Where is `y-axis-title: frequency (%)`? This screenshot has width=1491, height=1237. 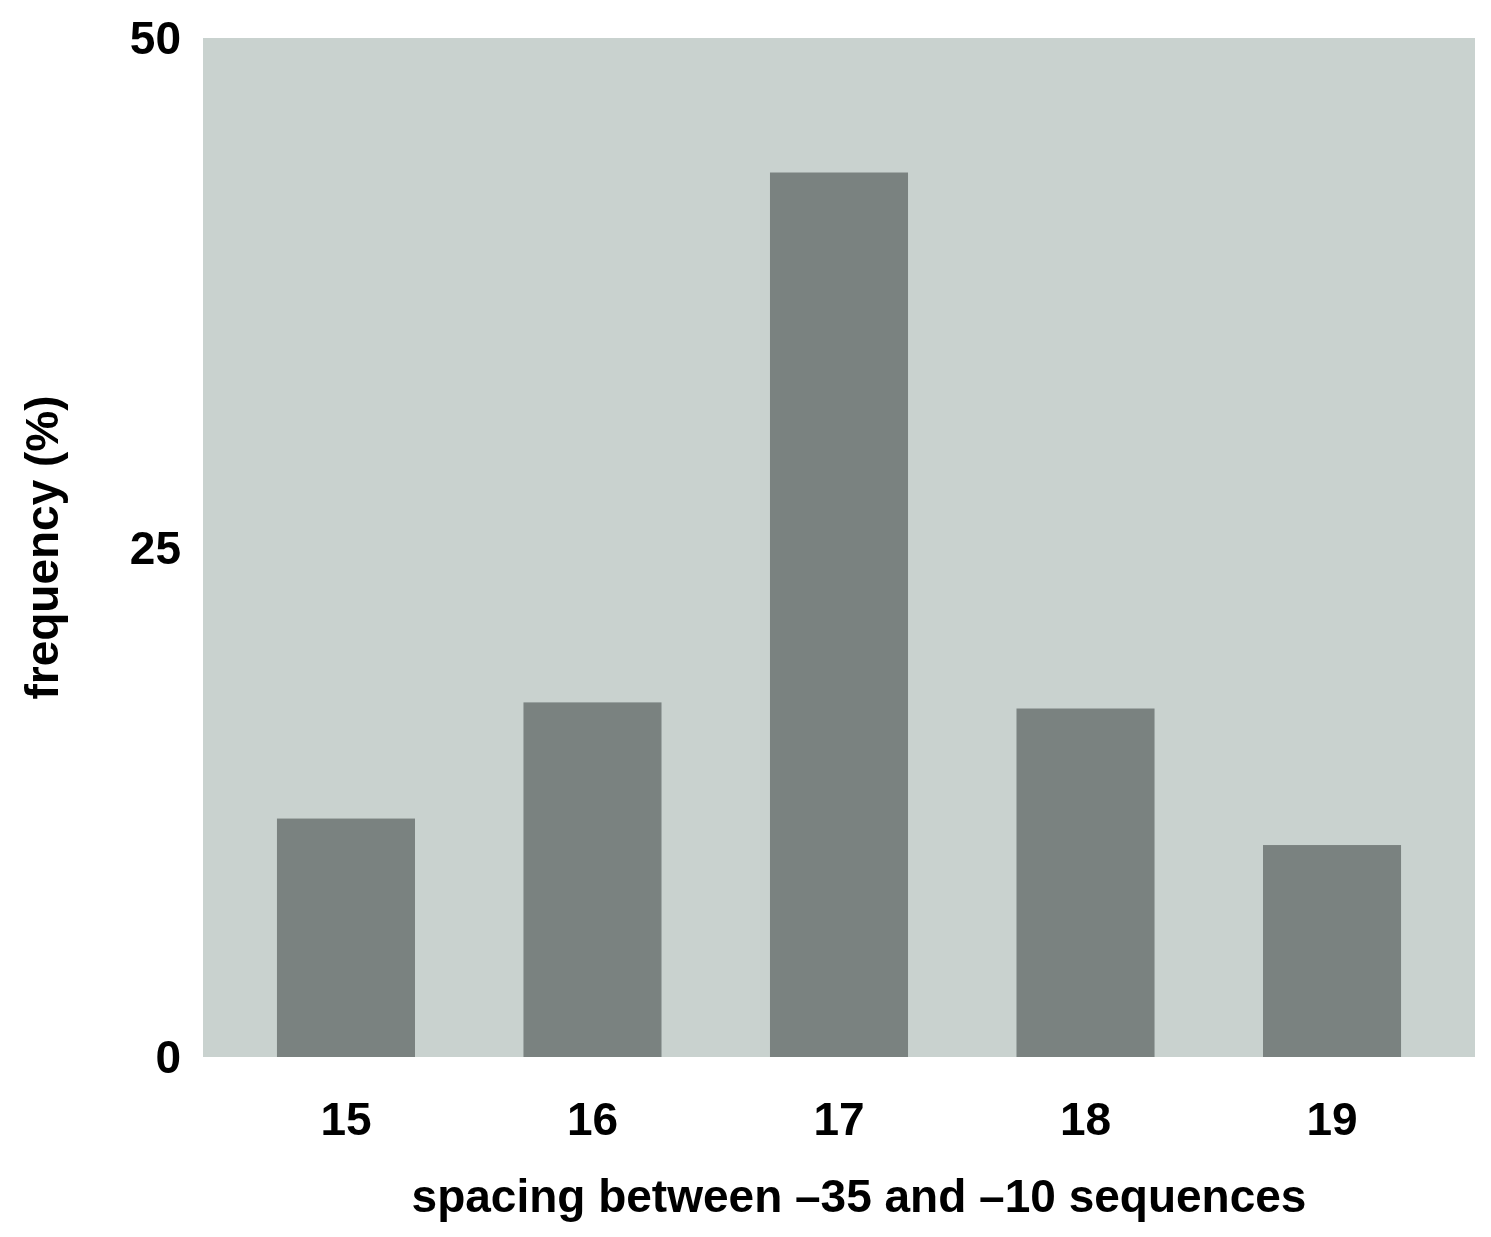 y-axis-title: frequency (%) is located at coordinates (42, 547).